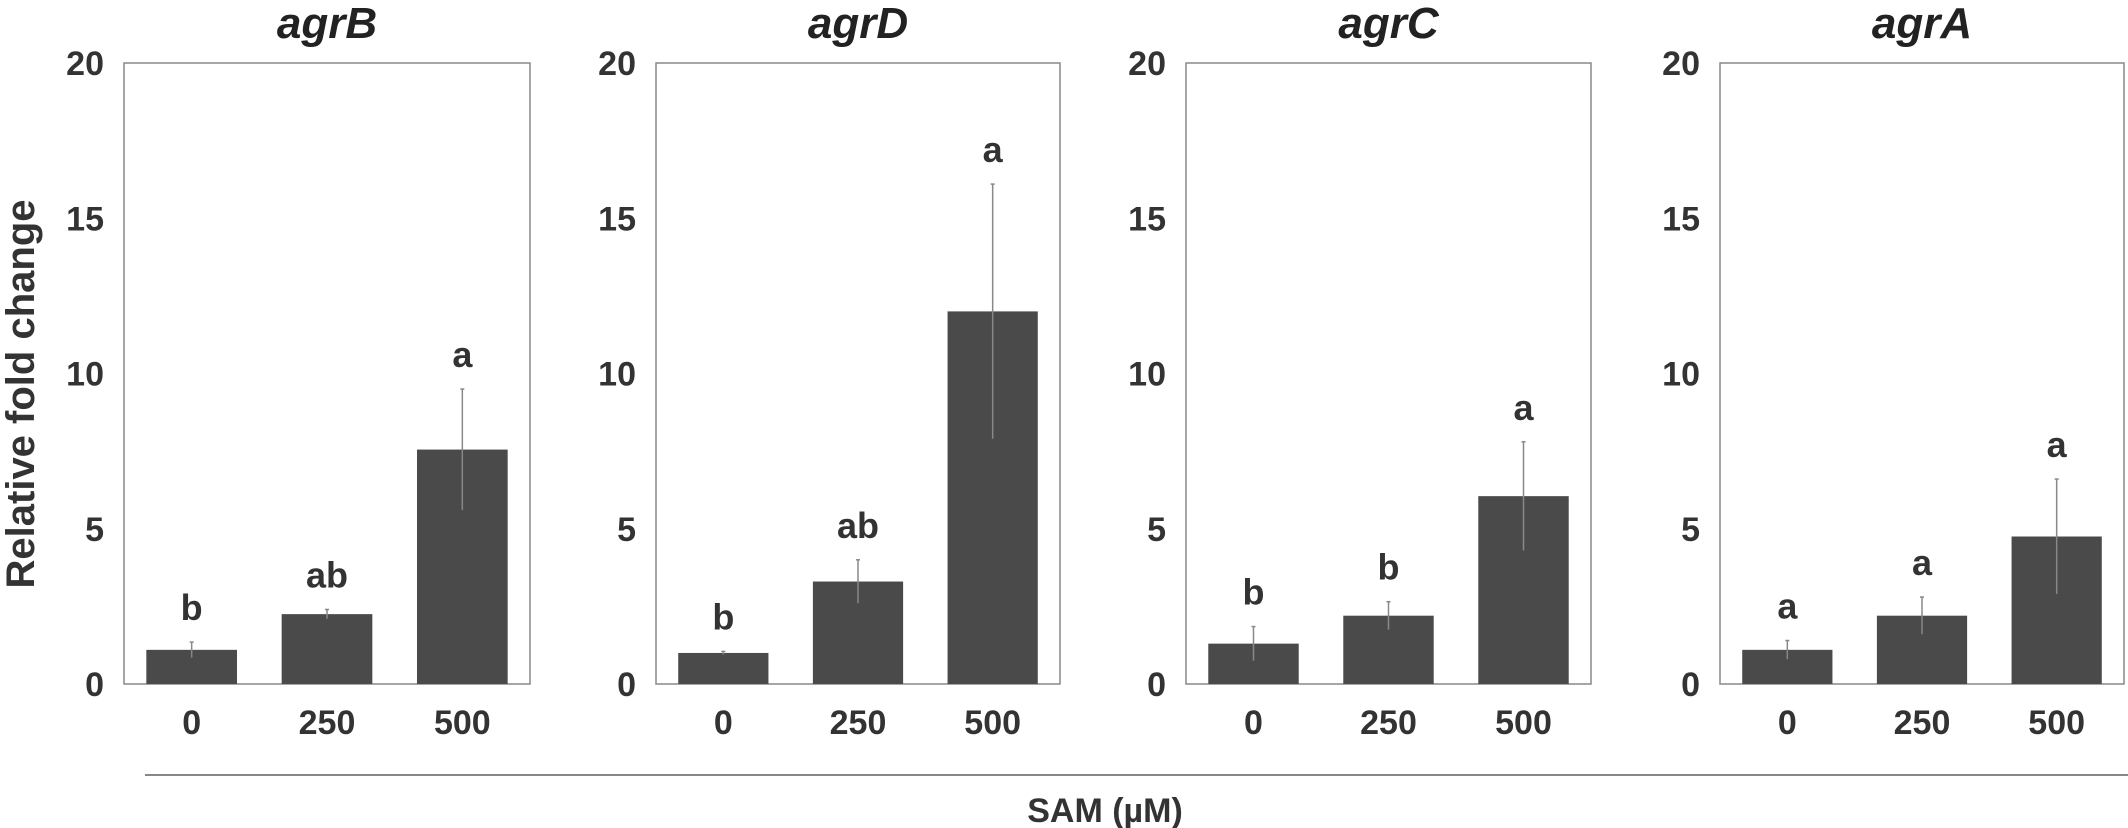  I want to click on chart-title: agrD, so click(858, 24).